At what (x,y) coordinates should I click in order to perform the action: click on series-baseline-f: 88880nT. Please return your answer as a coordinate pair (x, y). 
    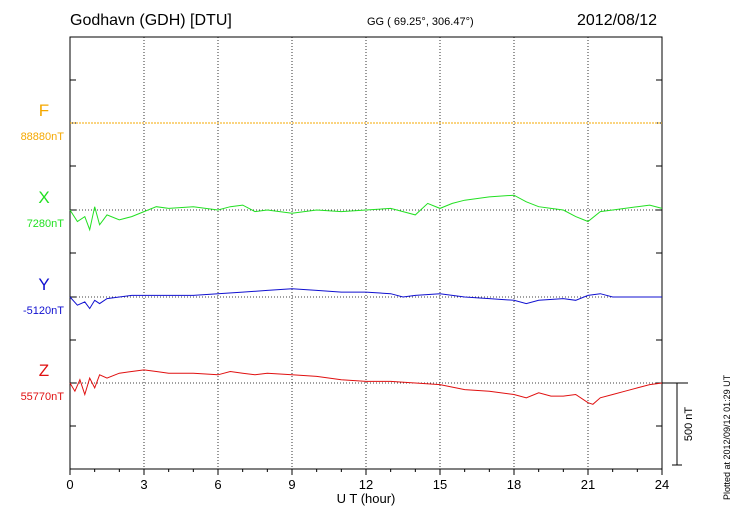
    Looking at the image, I should click on (43, 137).